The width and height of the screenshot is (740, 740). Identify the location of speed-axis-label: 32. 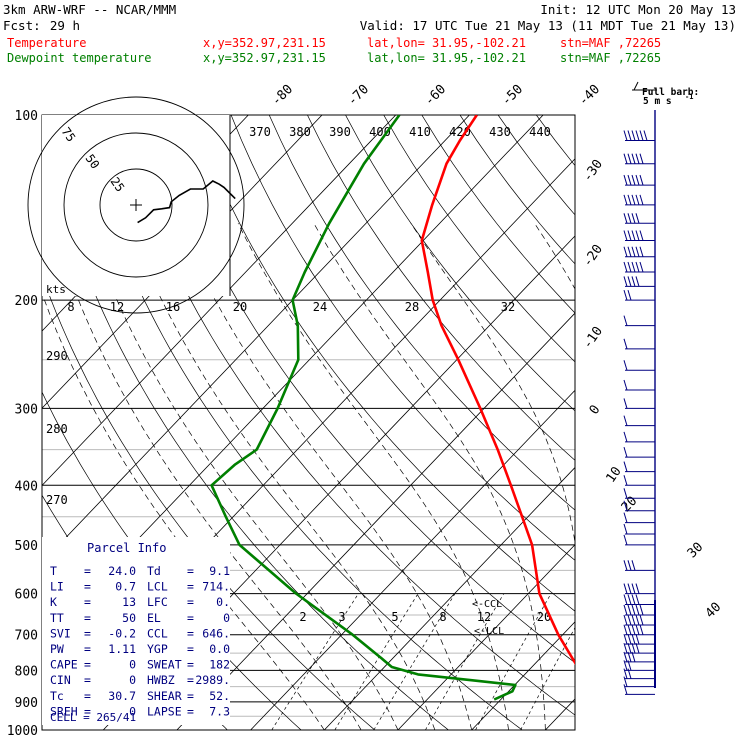
(508, 307).